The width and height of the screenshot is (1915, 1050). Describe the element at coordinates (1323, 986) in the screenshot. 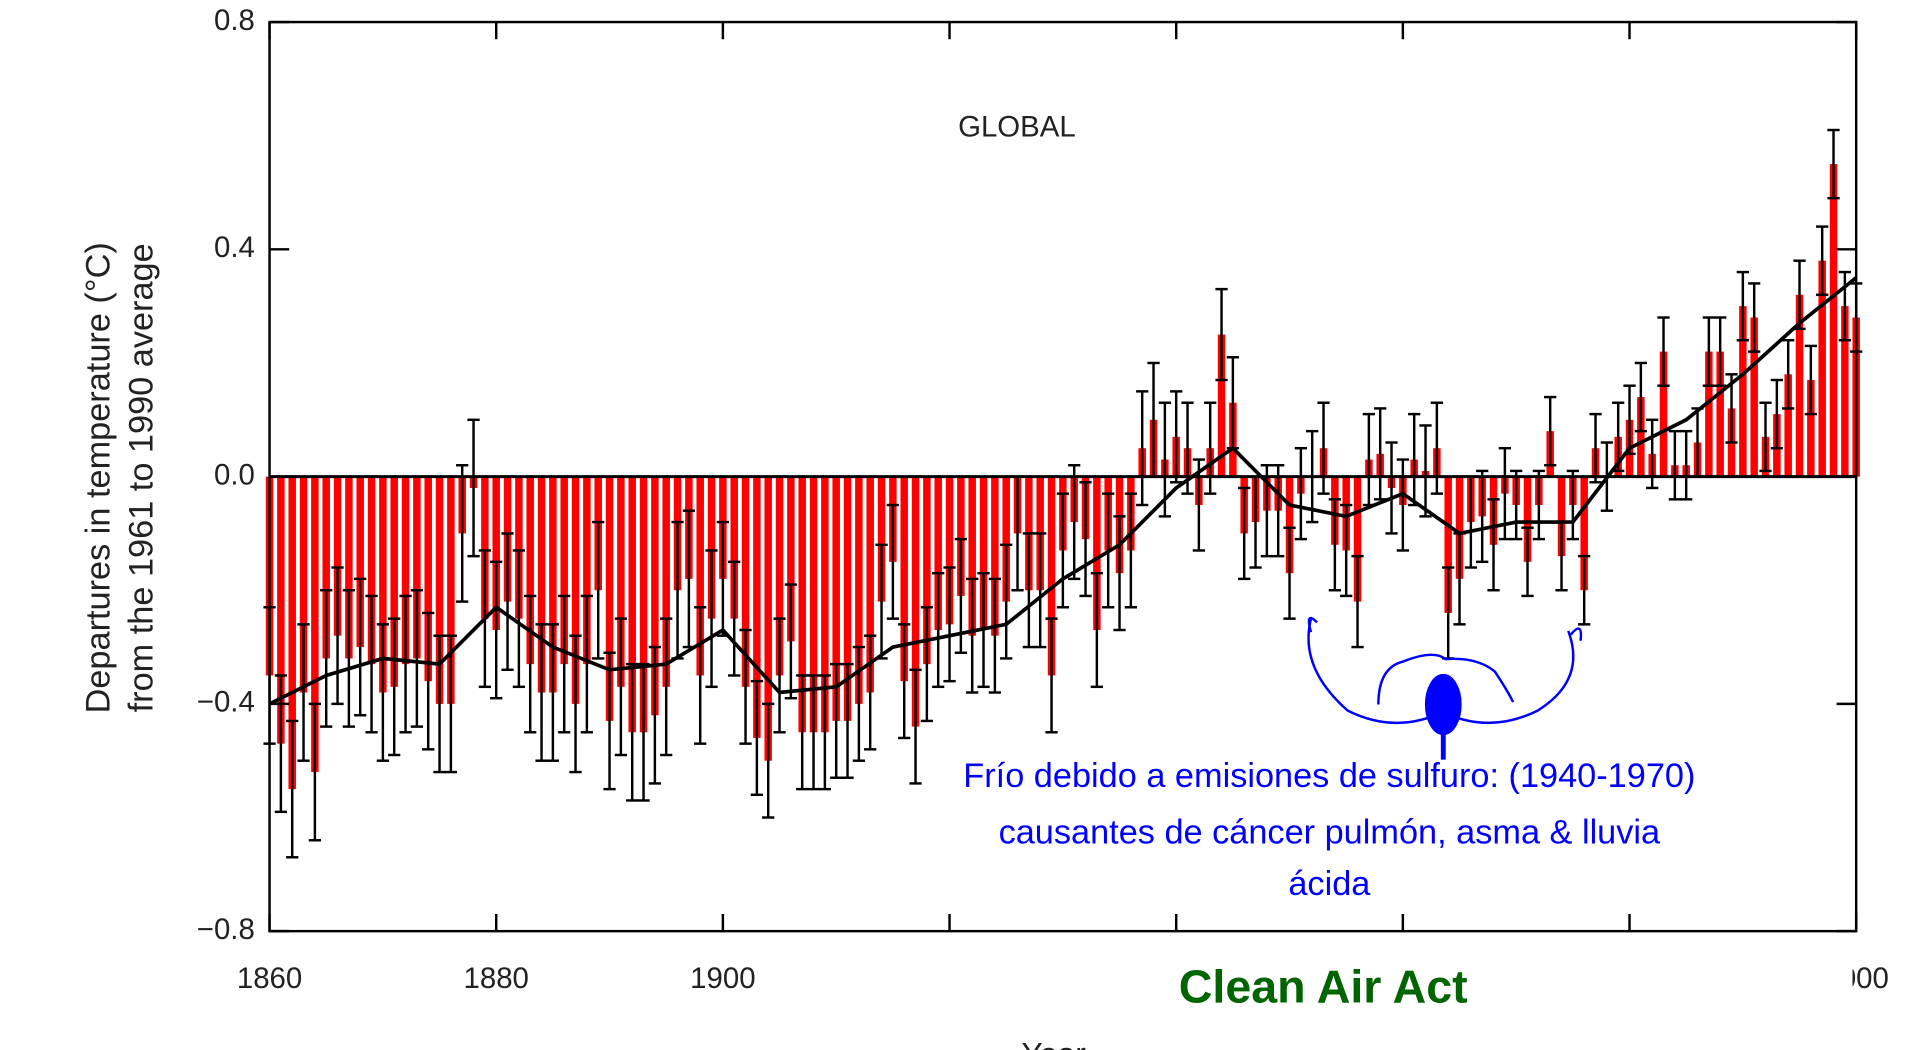

I see `highlight-label: Clean Air Act` at that location.